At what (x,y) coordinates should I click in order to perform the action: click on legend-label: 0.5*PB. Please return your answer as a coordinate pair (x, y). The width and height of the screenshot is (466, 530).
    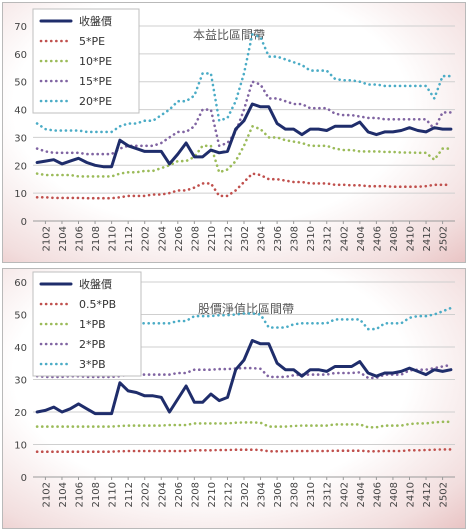
    Looking at the image, I should click on (97, 304).